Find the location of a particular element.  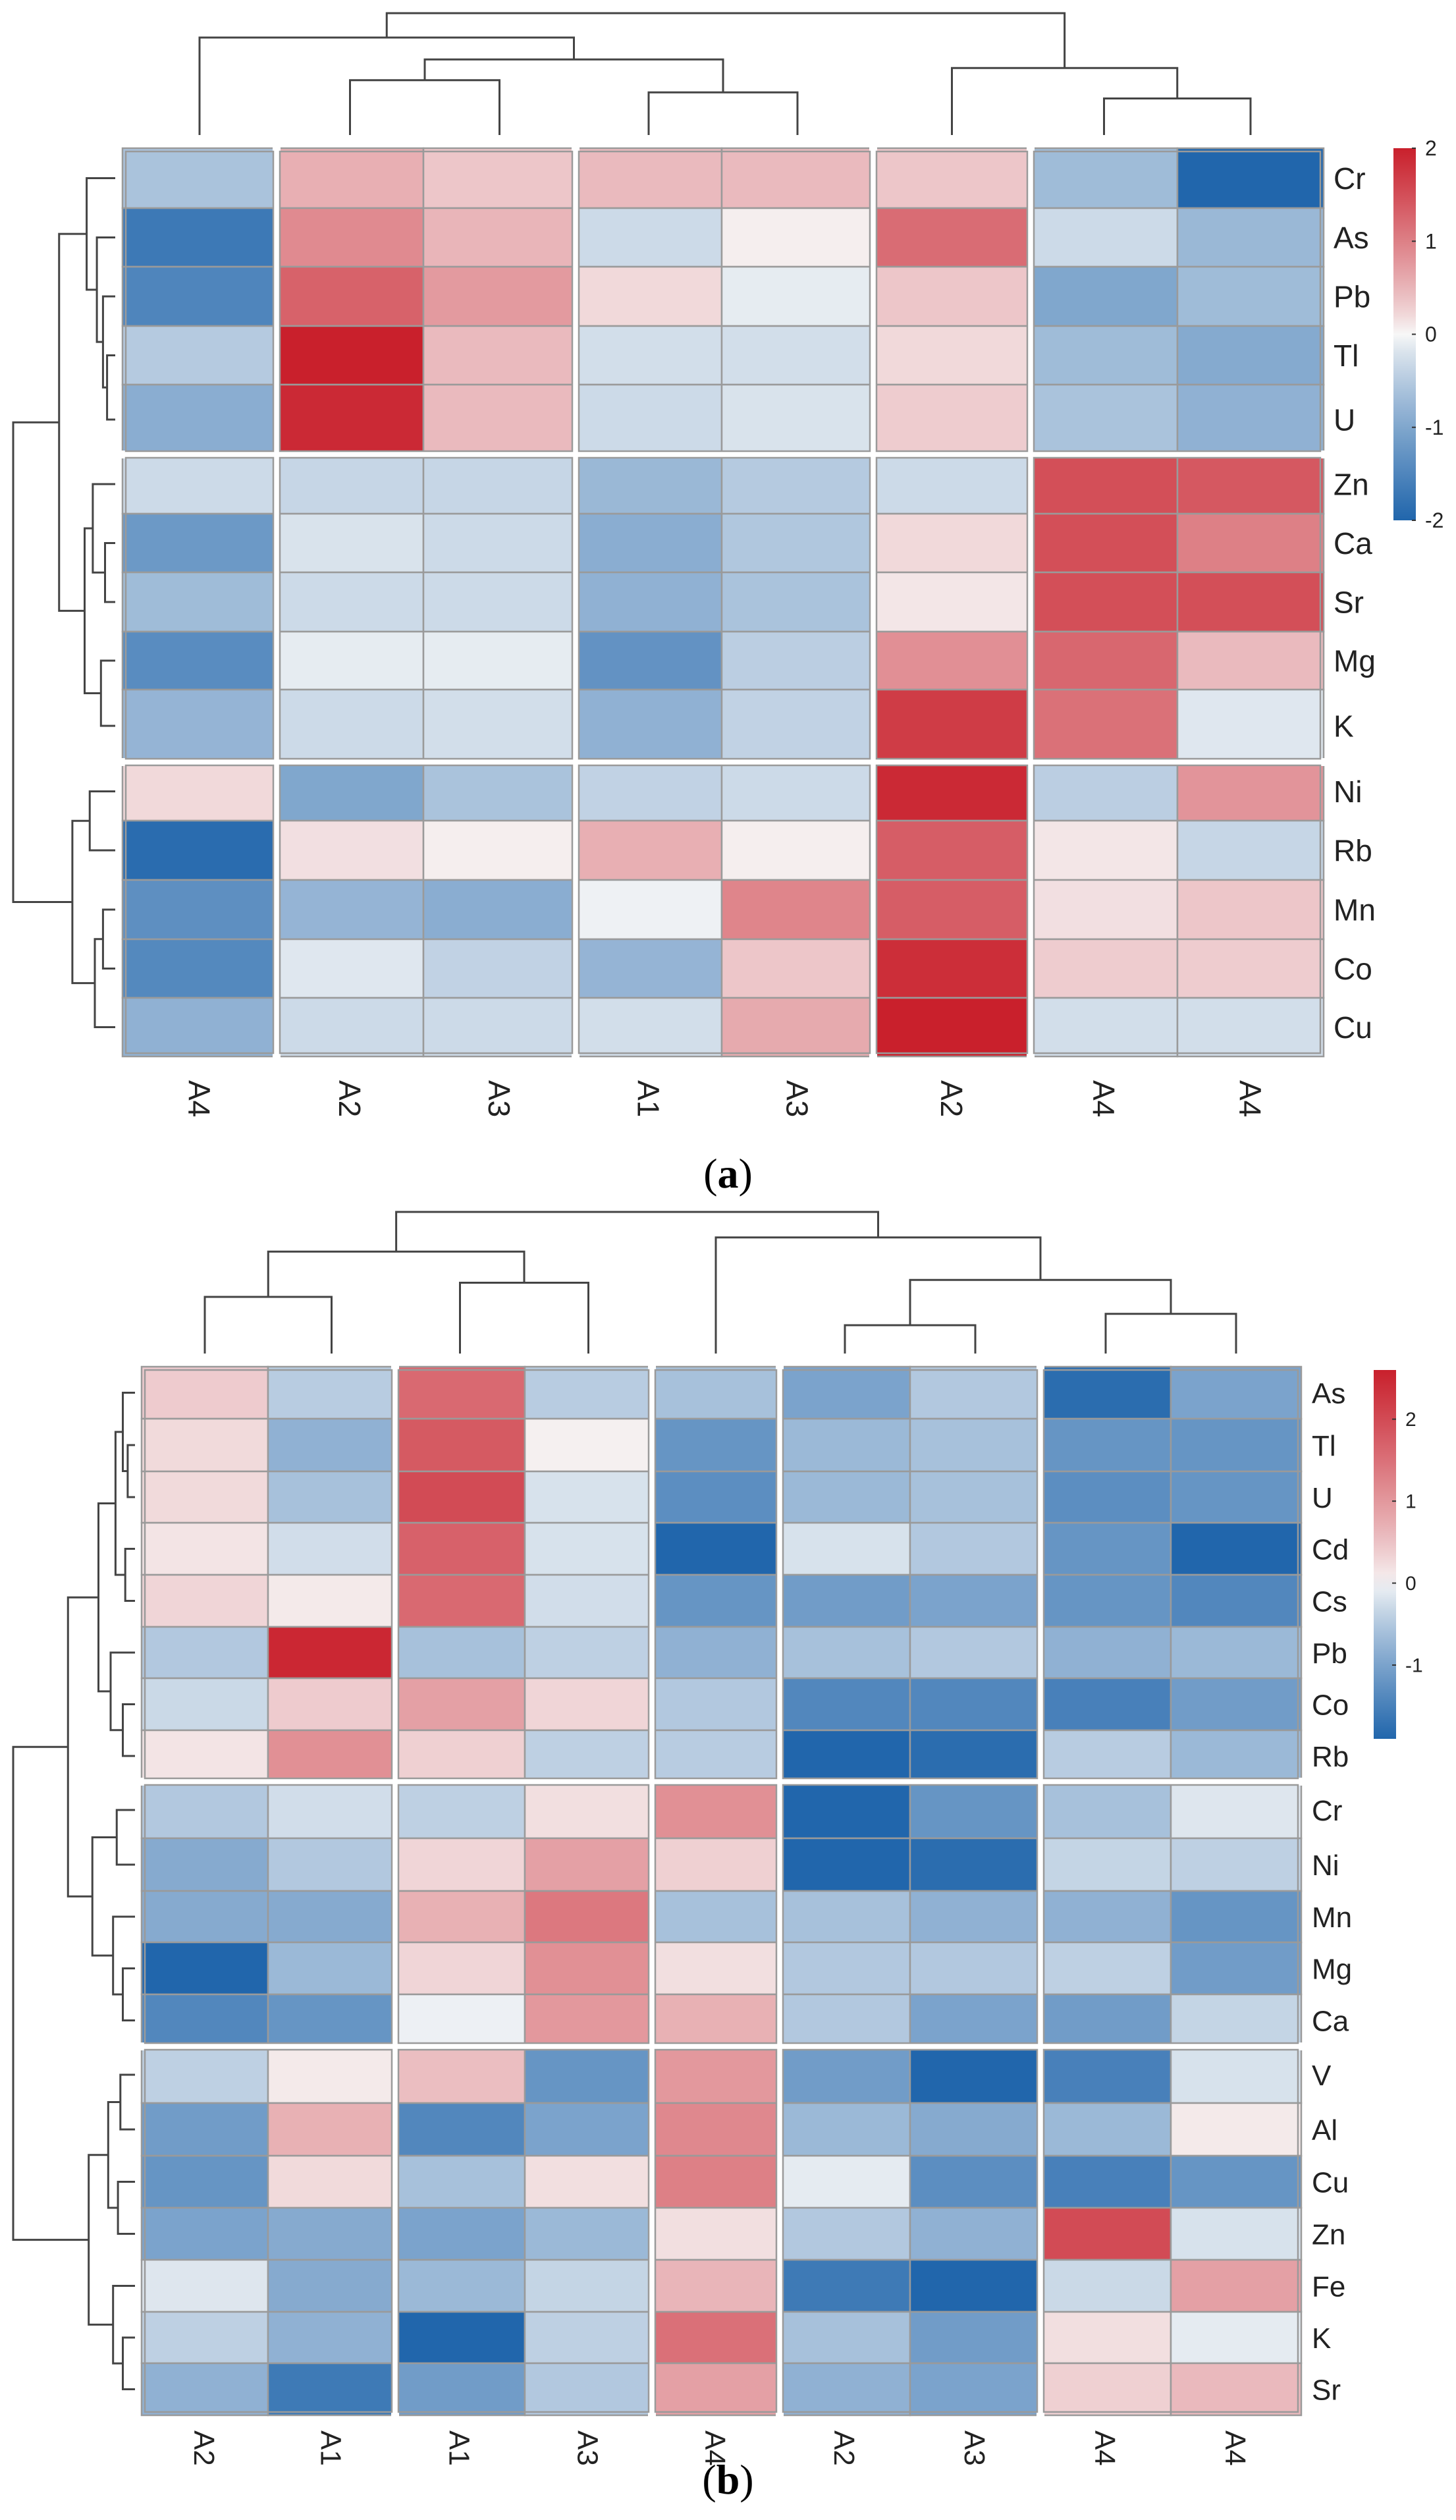

caption-b-close: ) is located at coordinates (747, 2479).